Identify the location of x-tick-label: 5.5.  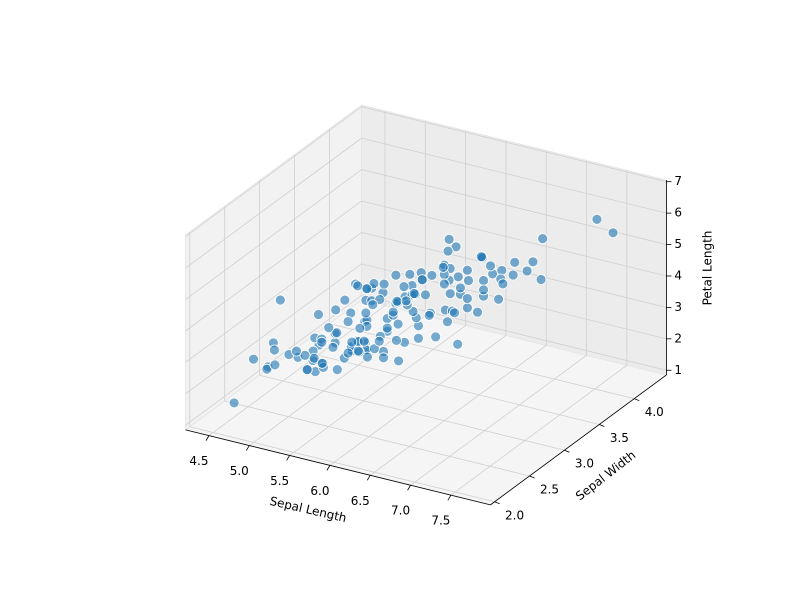
(279, 481).